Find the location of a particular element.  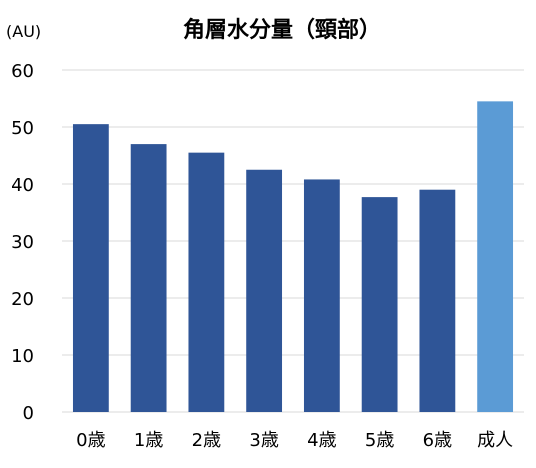

x-category-label: 5歳 is located at coordinates (379, 440).